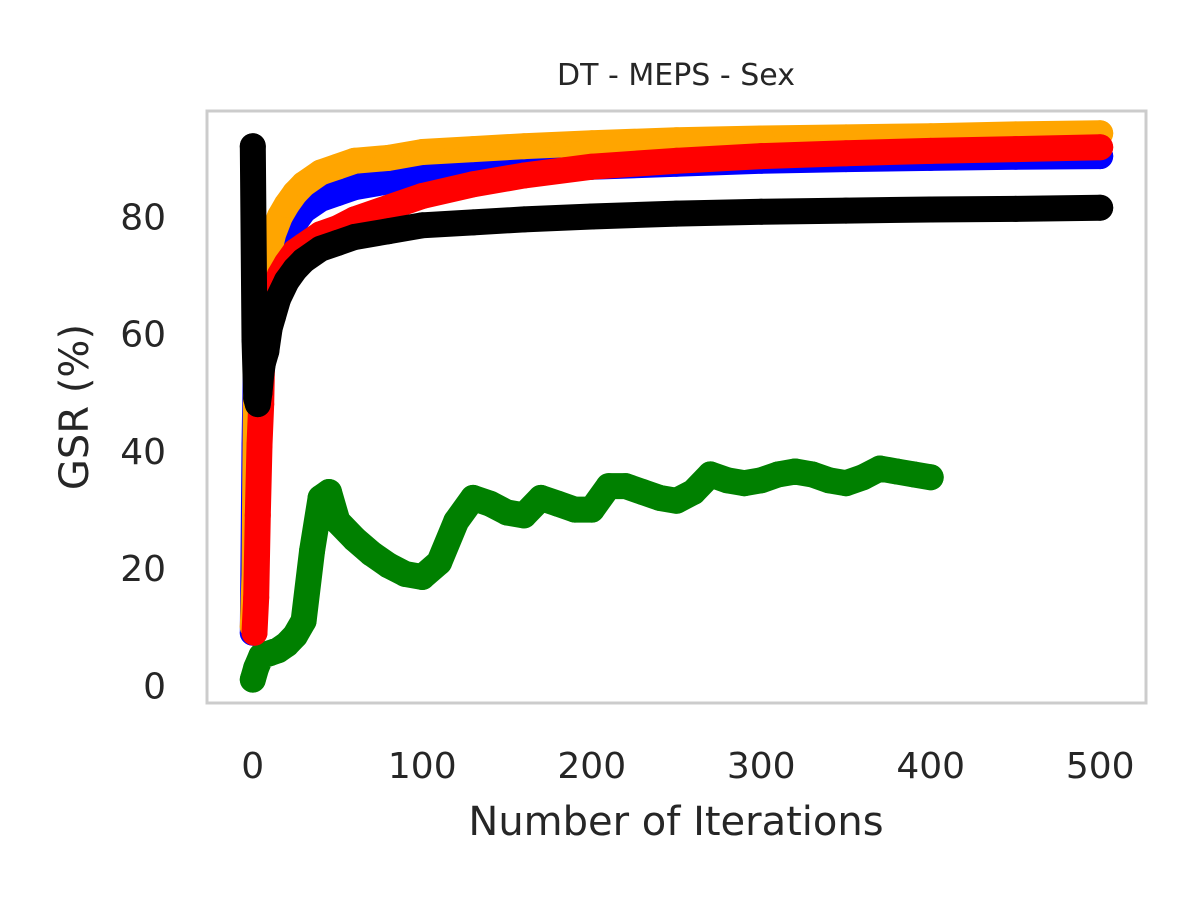  Describe the element at coordinates (930, 766) in the screenshot. I see `x-tick-label-4: 400` at that location.